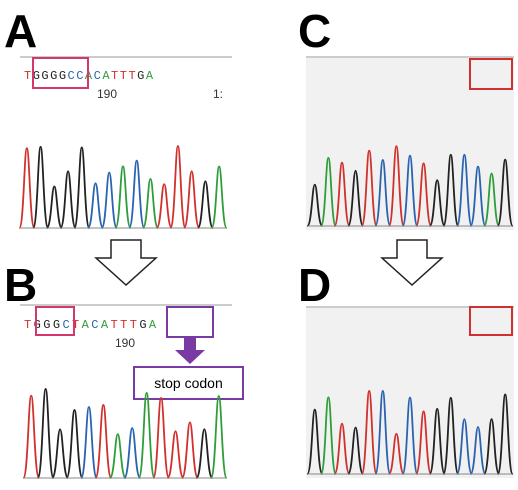 The image size is (518, 490). I want to click on panel-a-position-190: 190, so click(107, 94).